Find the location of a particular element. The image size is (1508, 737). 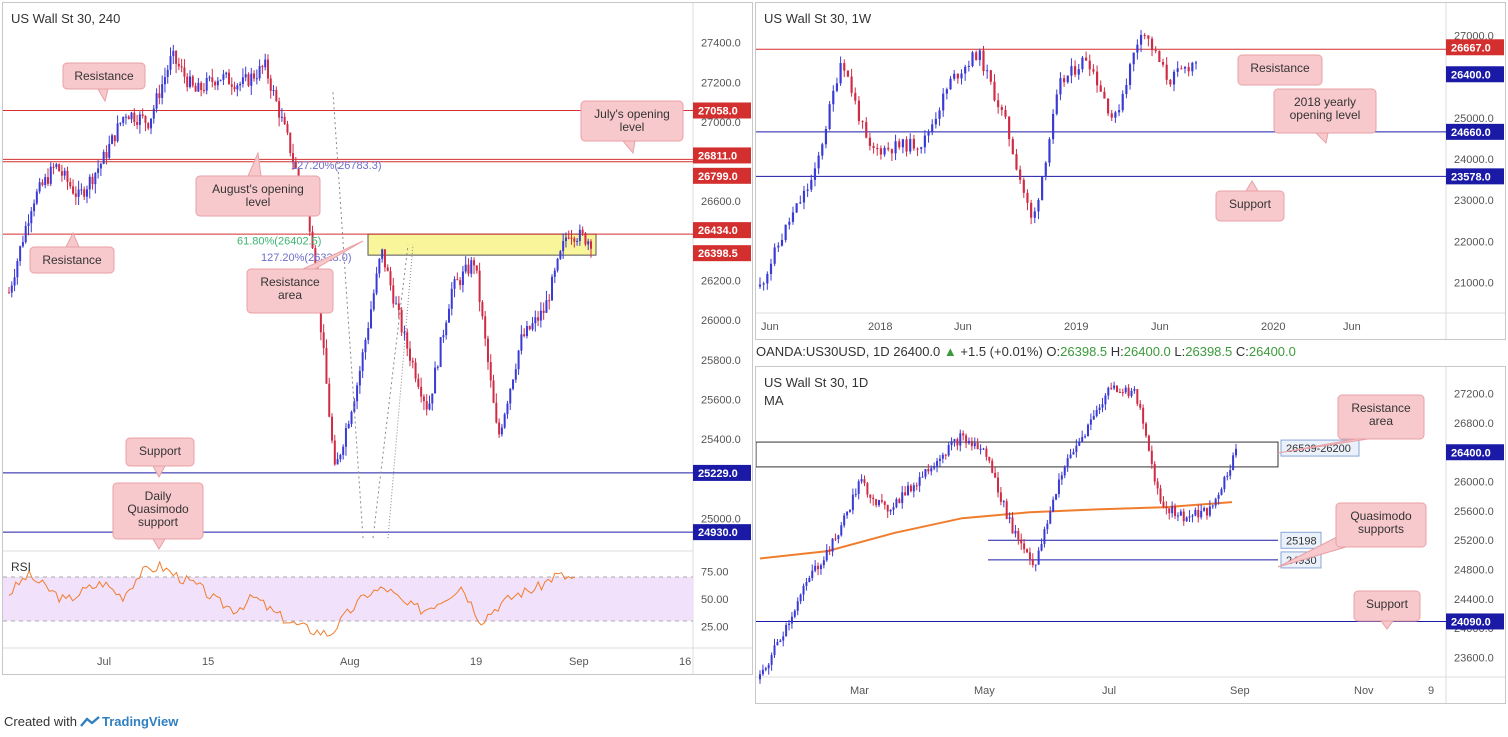

ma-indicator-label: MA is located at coordinates (774, 400).